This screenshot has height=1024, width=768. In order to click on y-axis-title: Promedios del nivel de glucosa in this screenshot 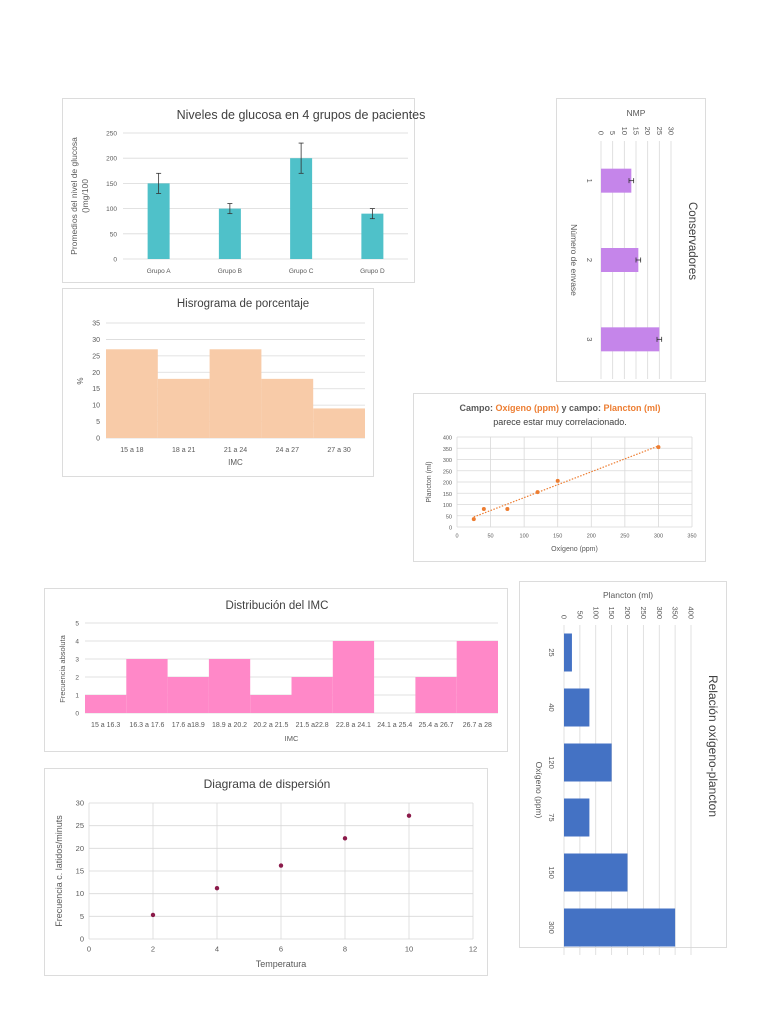, I will do `click(74, 196)`.